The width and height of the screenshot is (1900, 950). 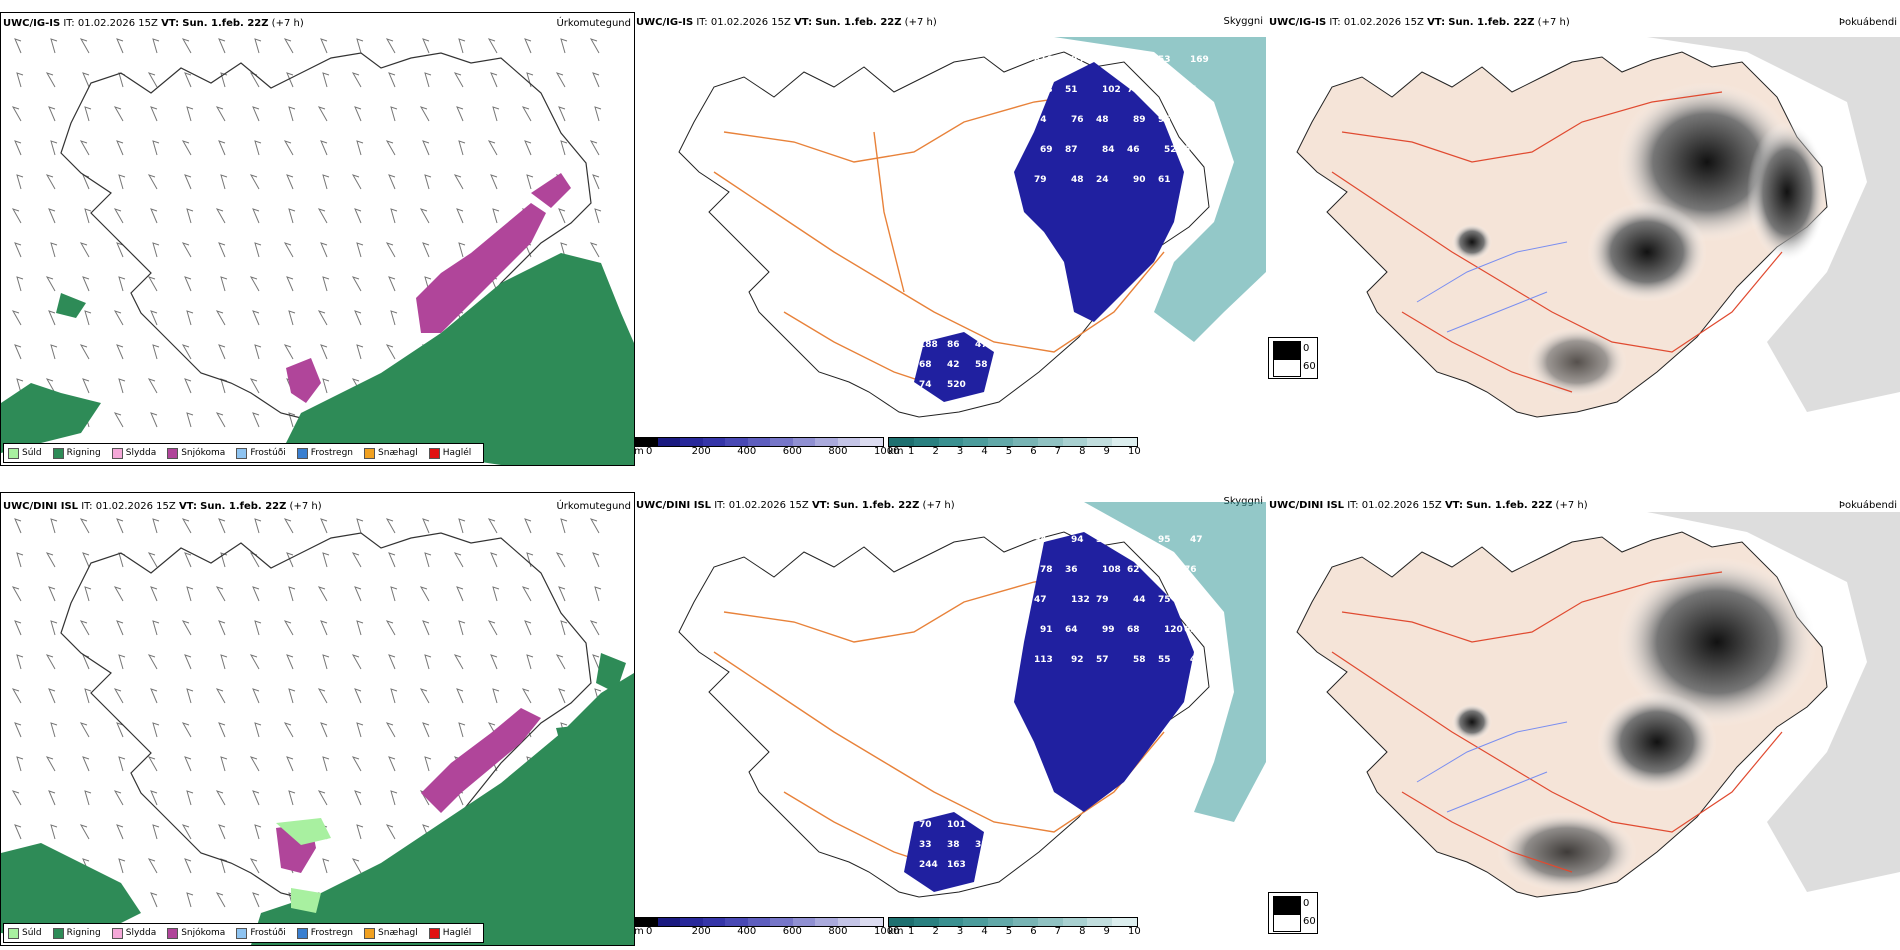 I want to click on visibility-value-label: 79, so click(x=1040, y=180).